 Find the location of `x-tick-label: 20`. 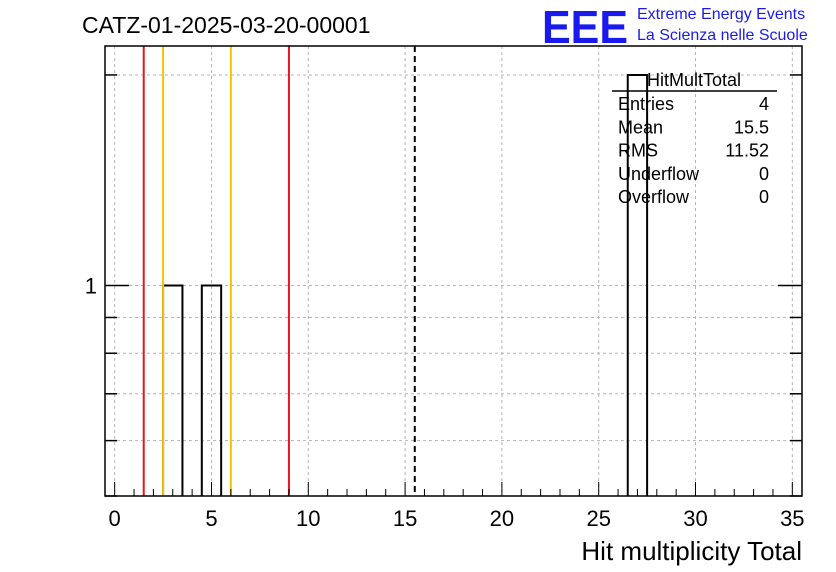

x-tick-label: 20 is located at coordinates (502, 518).